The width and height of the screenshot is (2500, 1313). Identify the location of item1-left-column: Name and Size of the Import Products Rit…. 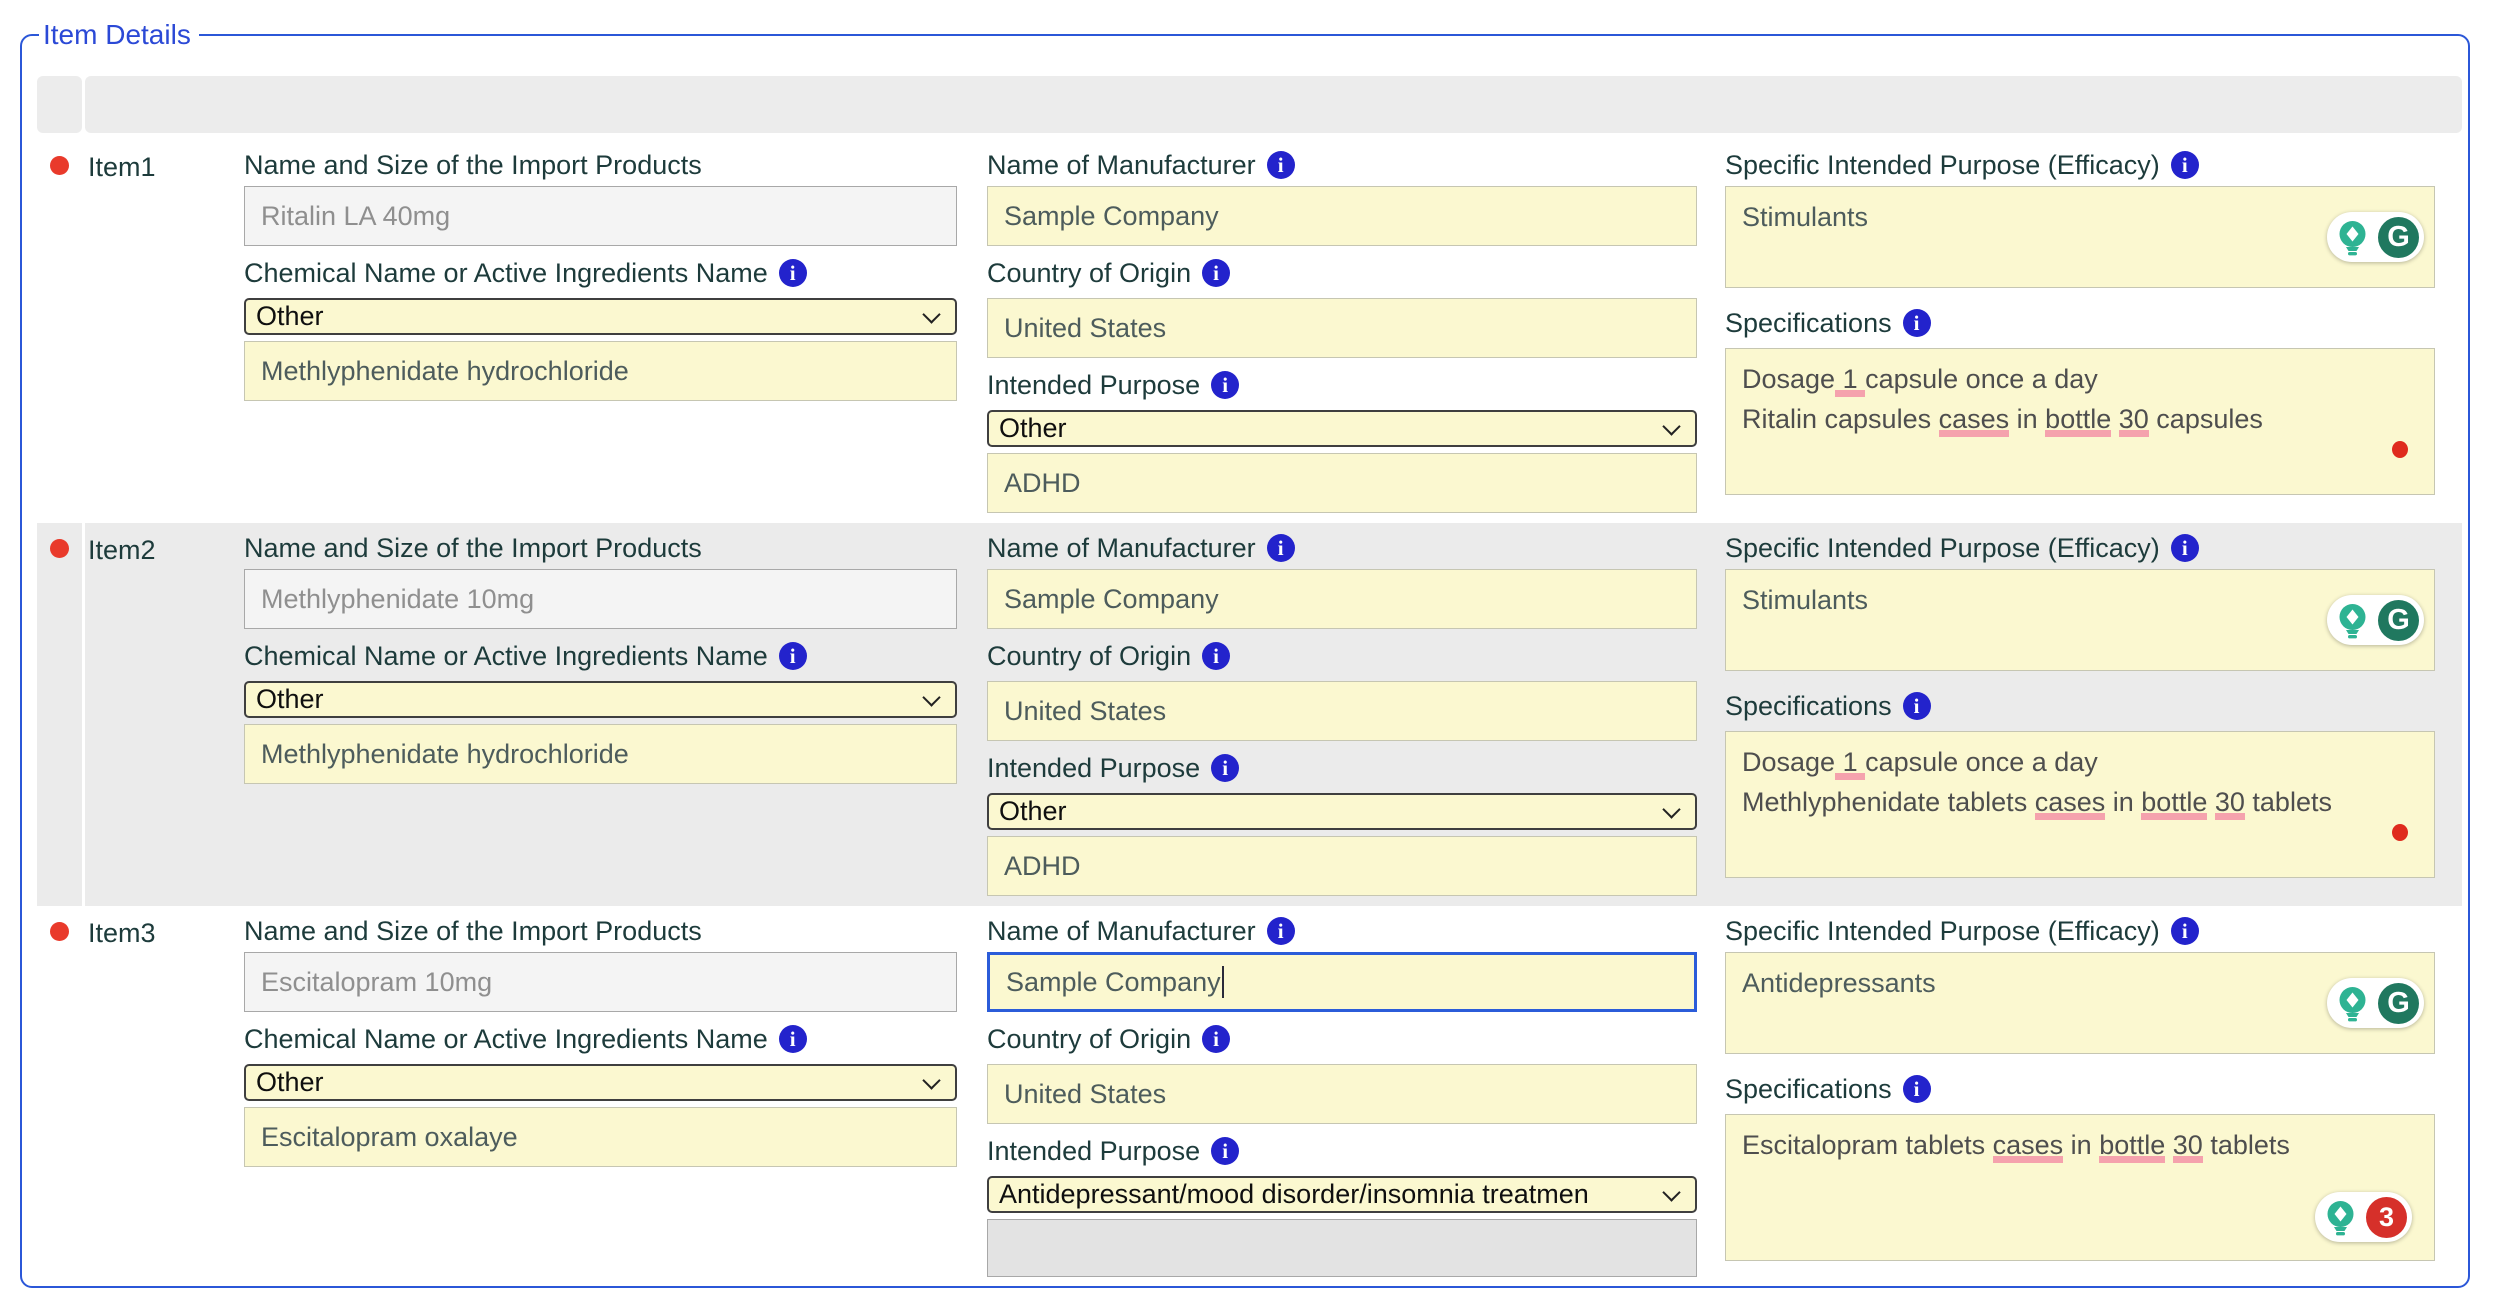
(600, 270).